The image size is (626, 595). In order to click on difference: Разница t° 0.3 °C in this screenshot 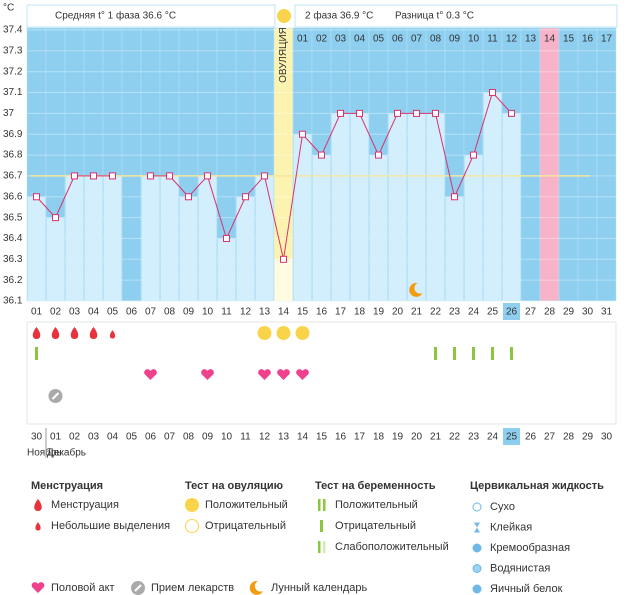, I will do `click(434, 16)`.